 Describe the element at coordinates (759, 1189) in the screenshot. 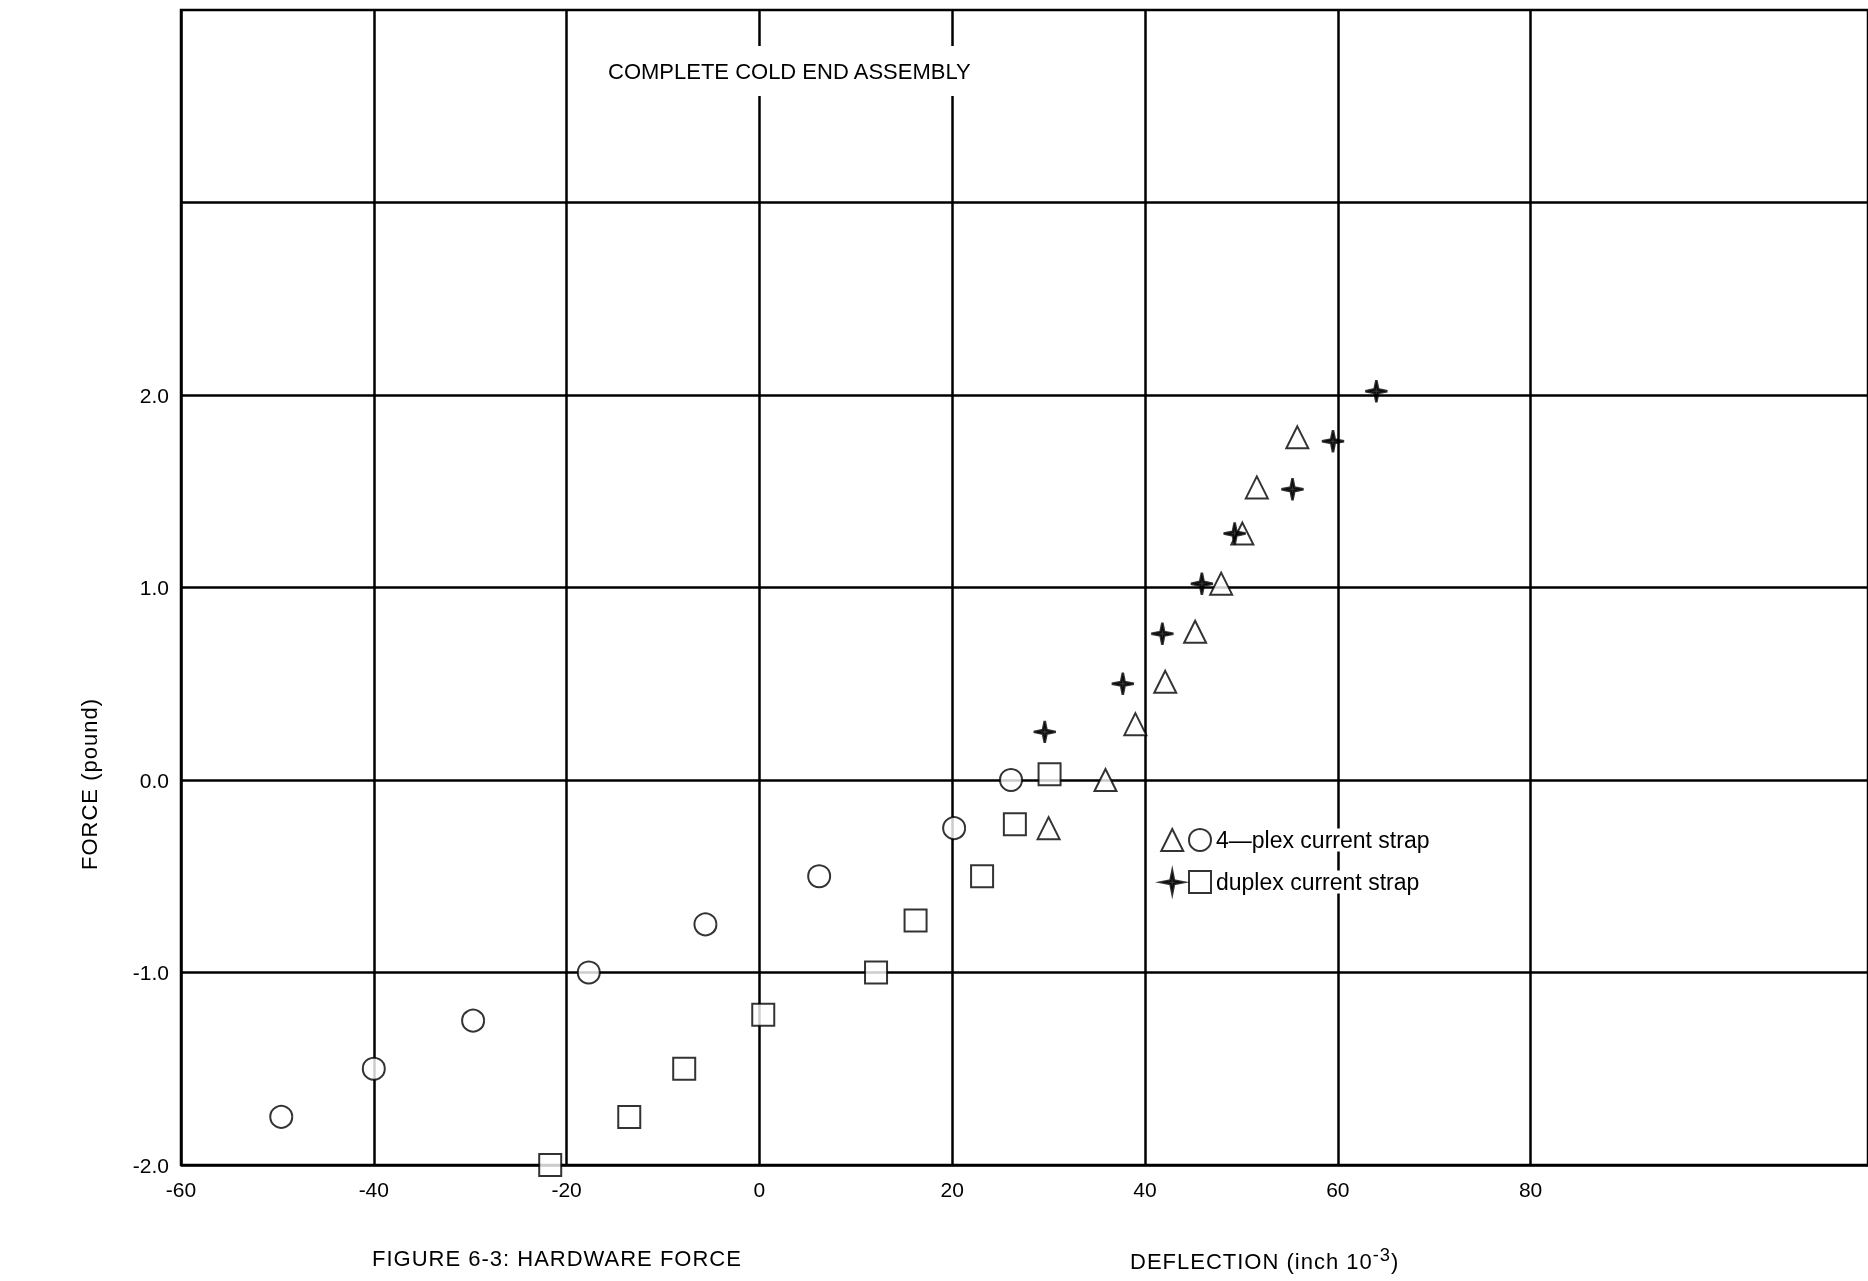

I see `x-tick-label: 0` at that location.